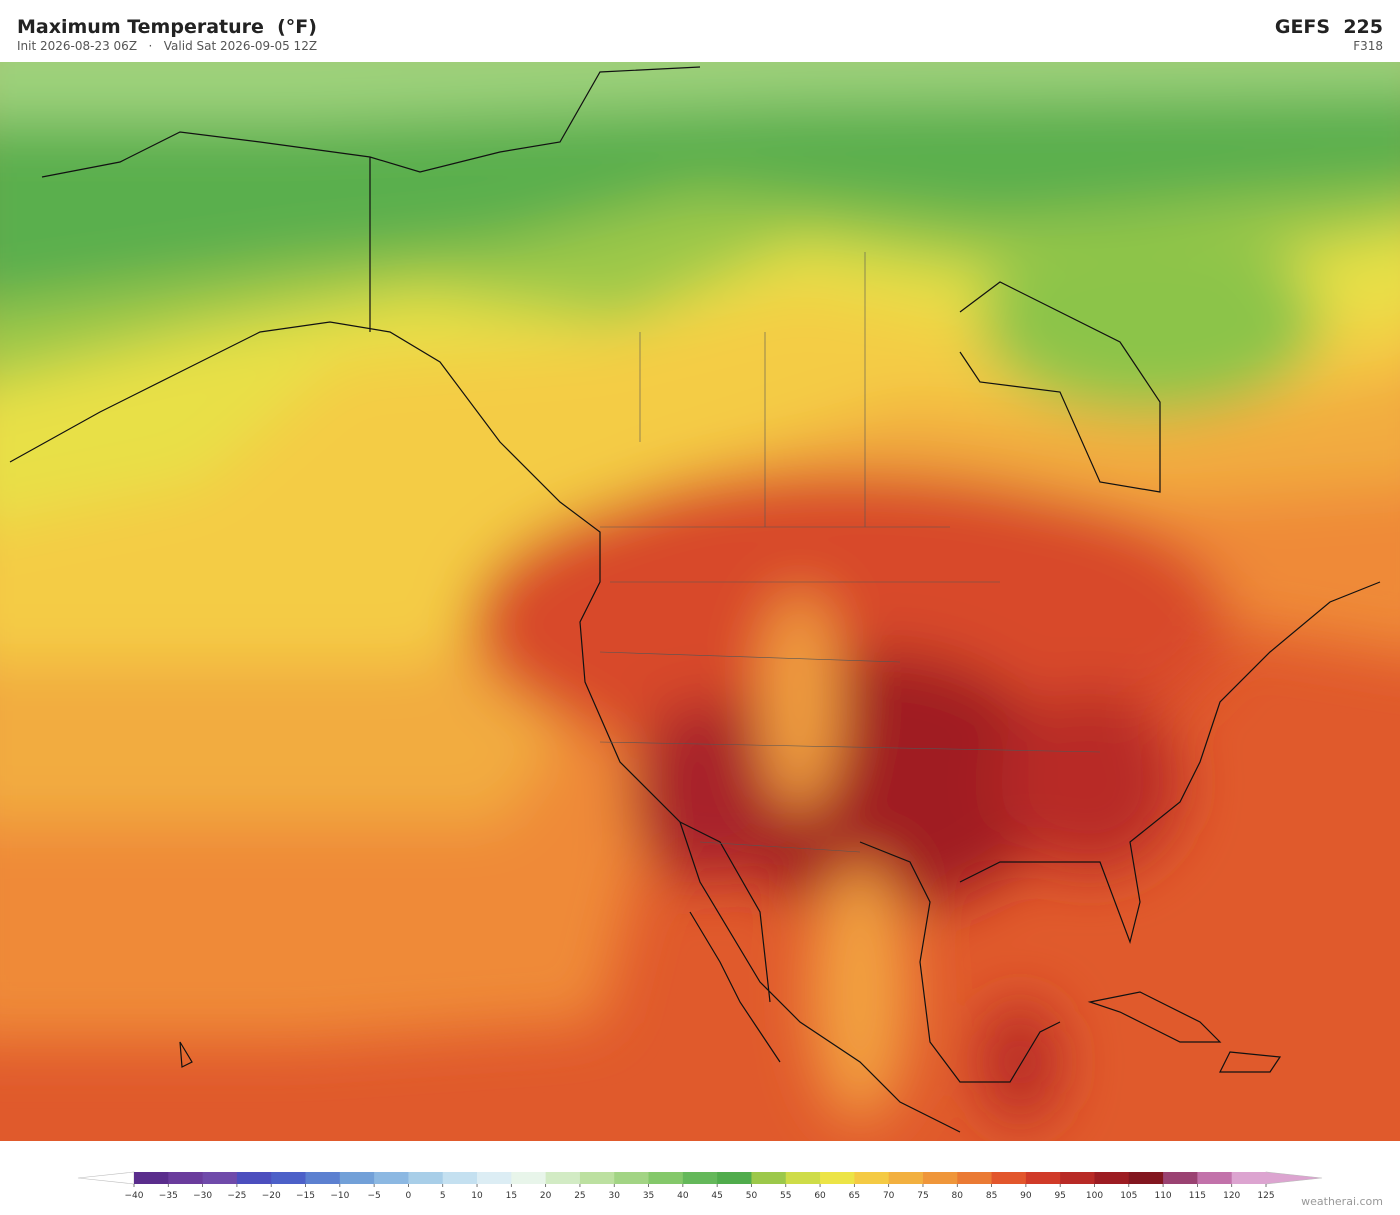  What do you see at coordinates (1231, 1196) in the screenshot?
I see `colorbar-tick-label: 120` at bounding box center [1231, 1196].